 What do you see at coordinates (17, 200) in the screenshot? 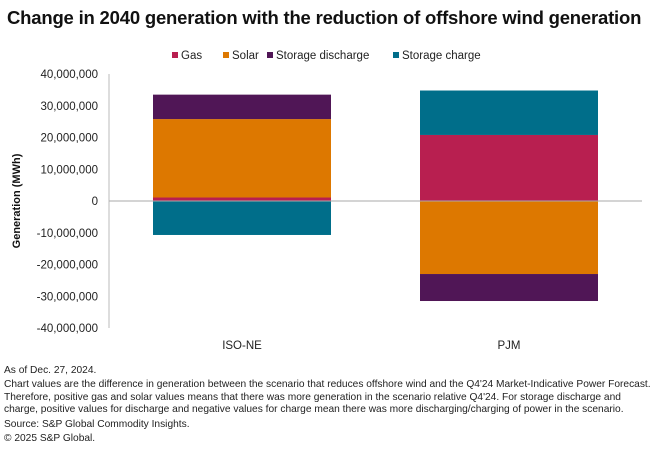
I see `y-axis-label: Generation (MWh)` at bounding box center [17, 200].